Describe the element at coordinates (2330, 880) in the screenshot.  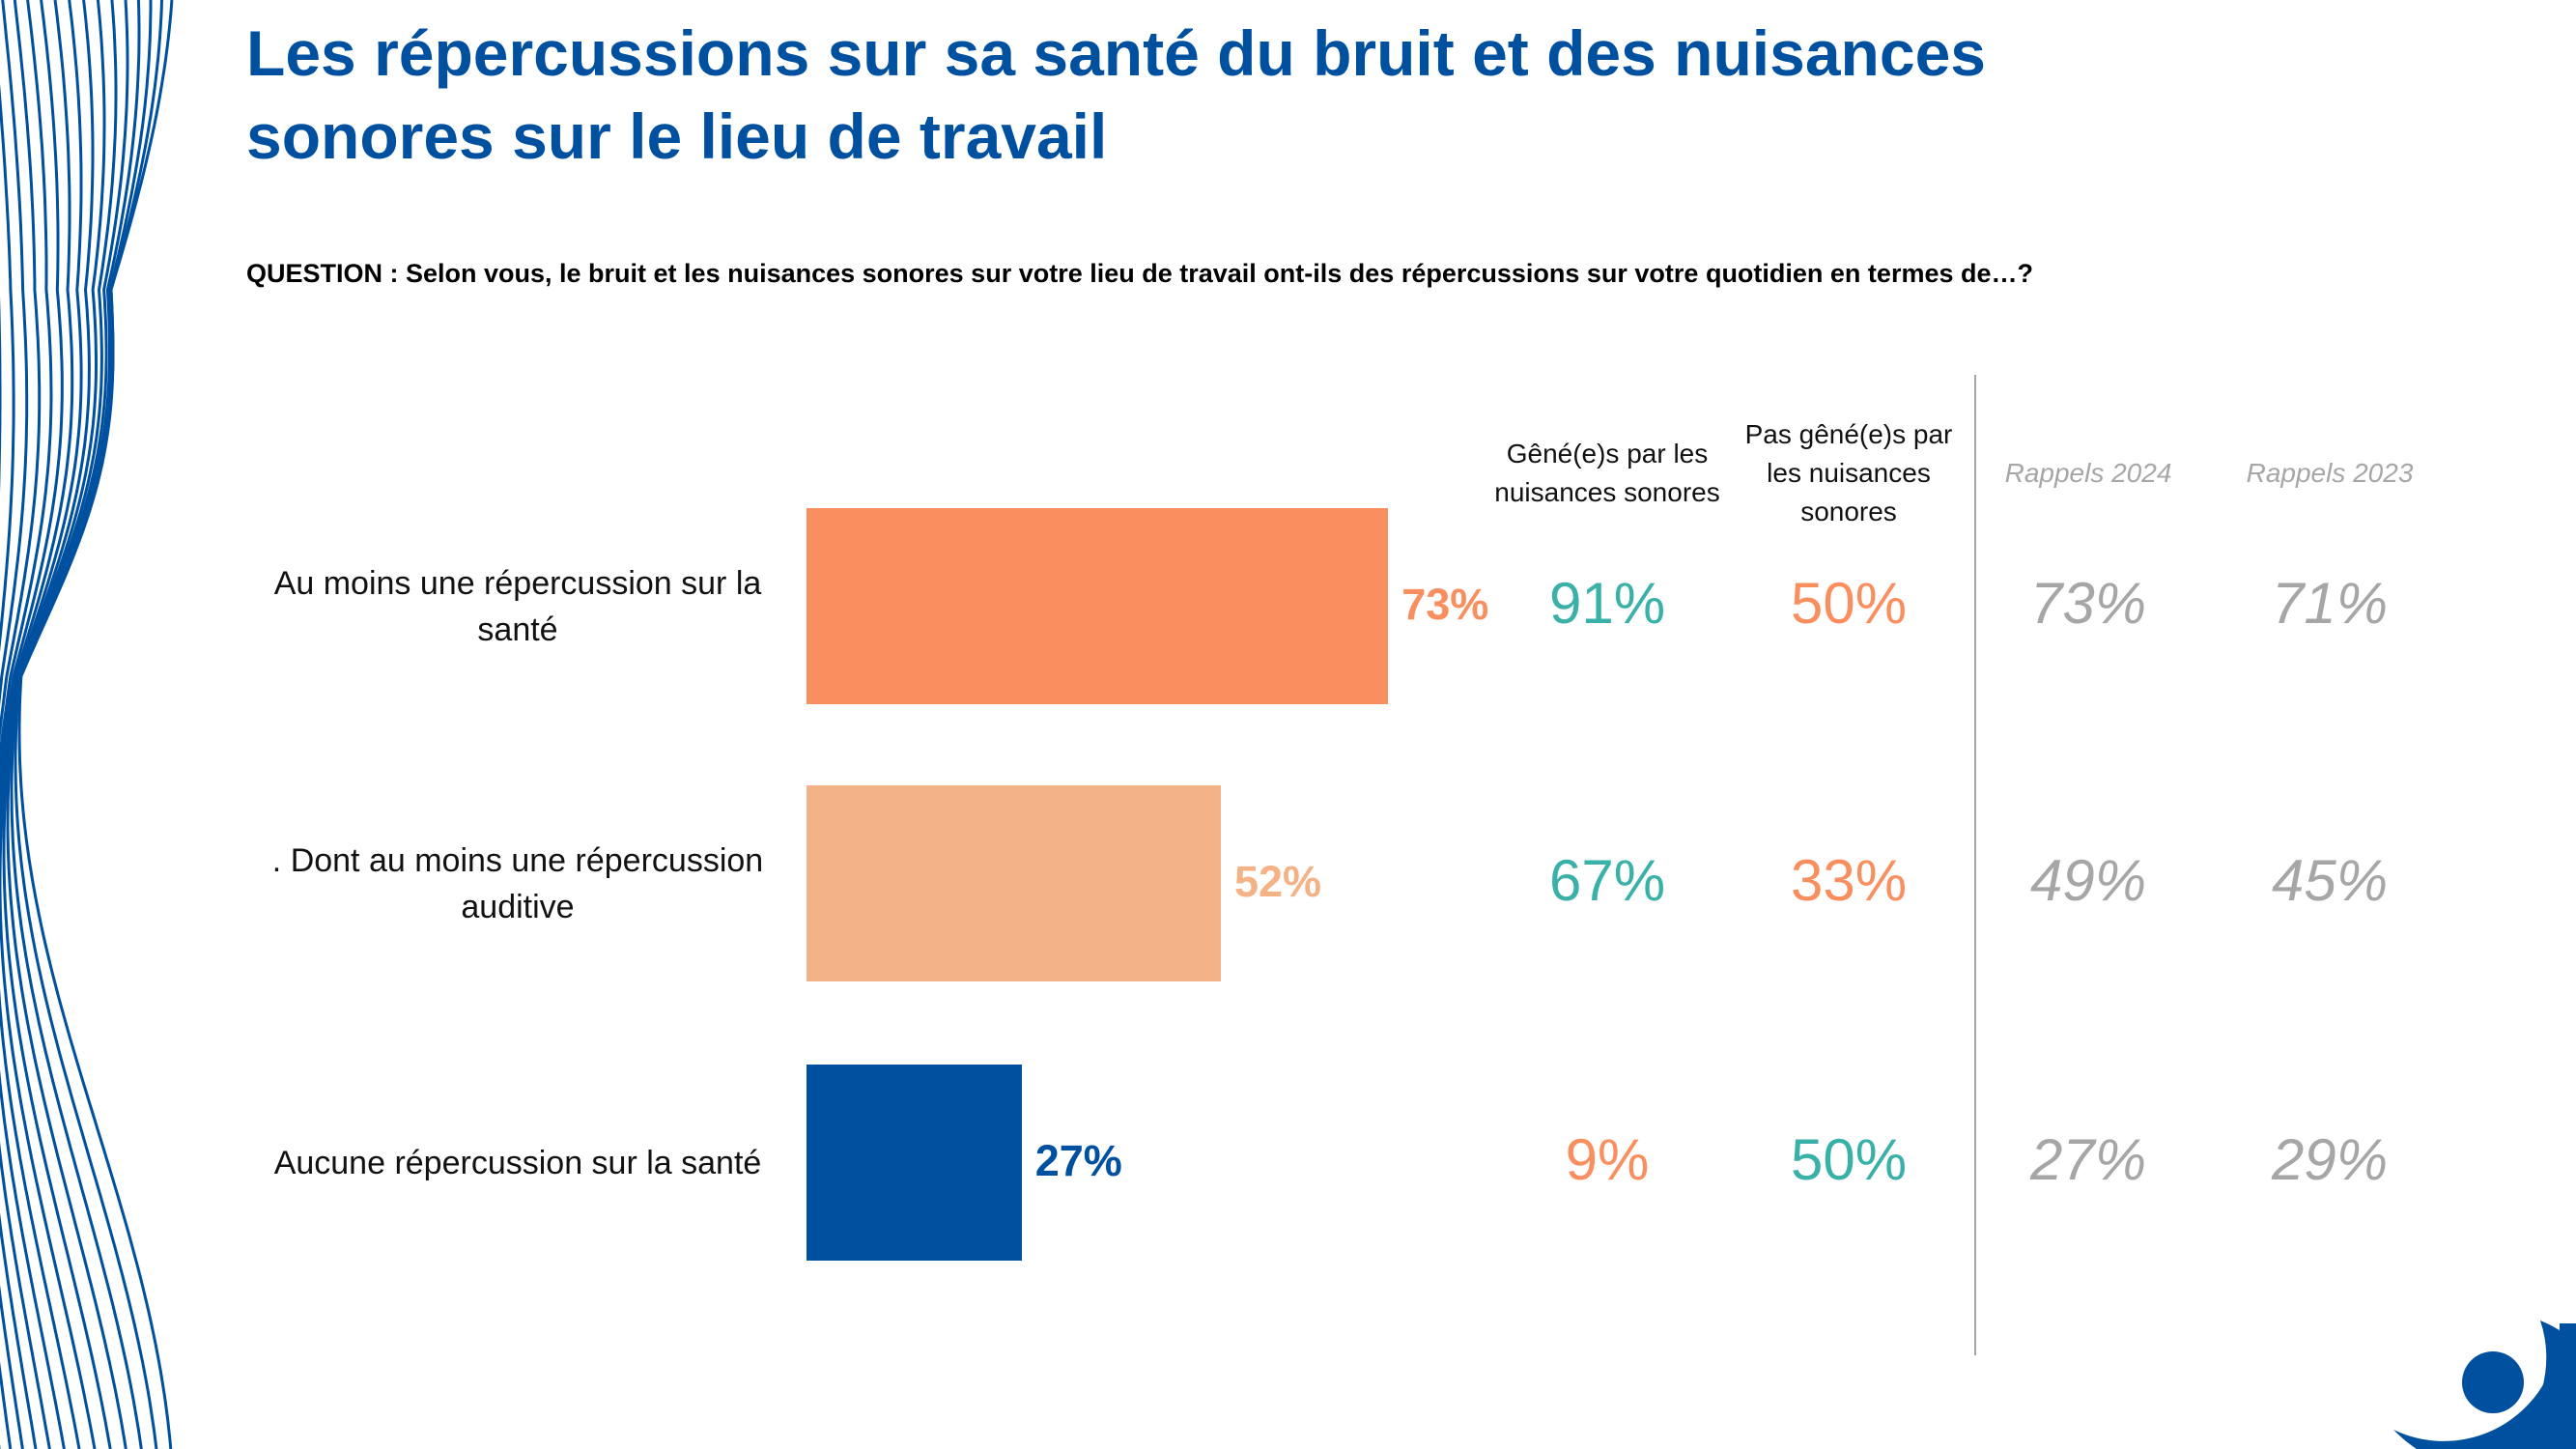
I see `table-value: 45%` at that location.